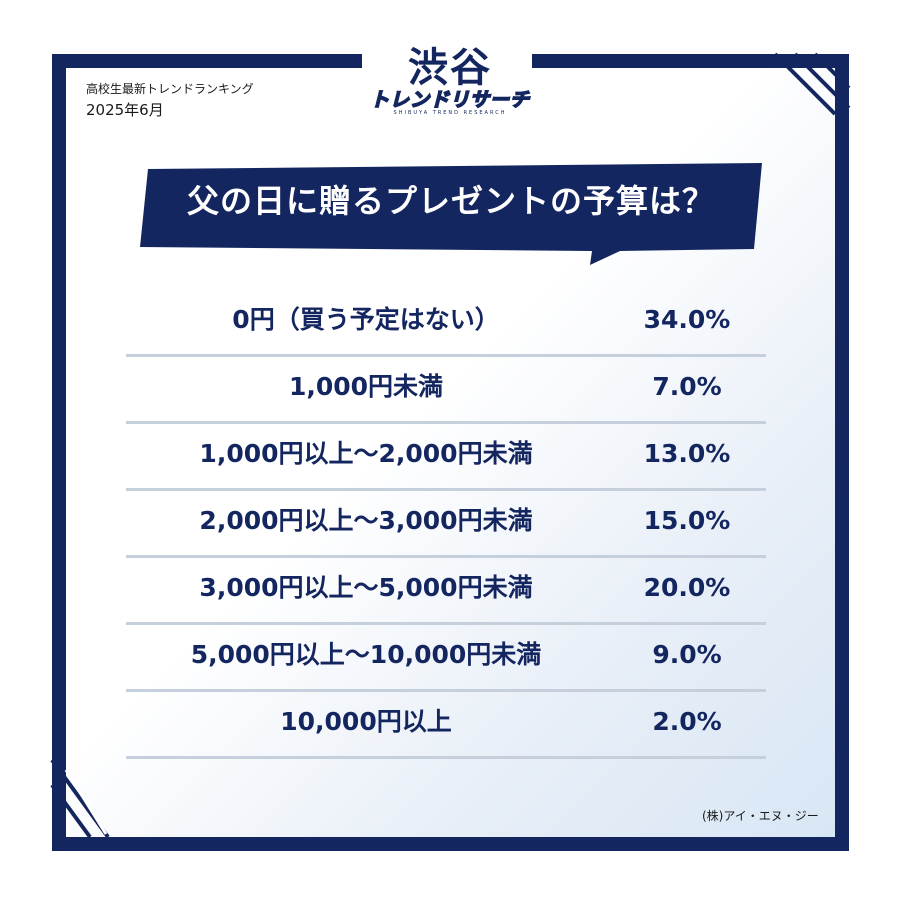 This screenshot has height=900, width=900. I want to click on logo-main: 渋谷, so click(450, 68).